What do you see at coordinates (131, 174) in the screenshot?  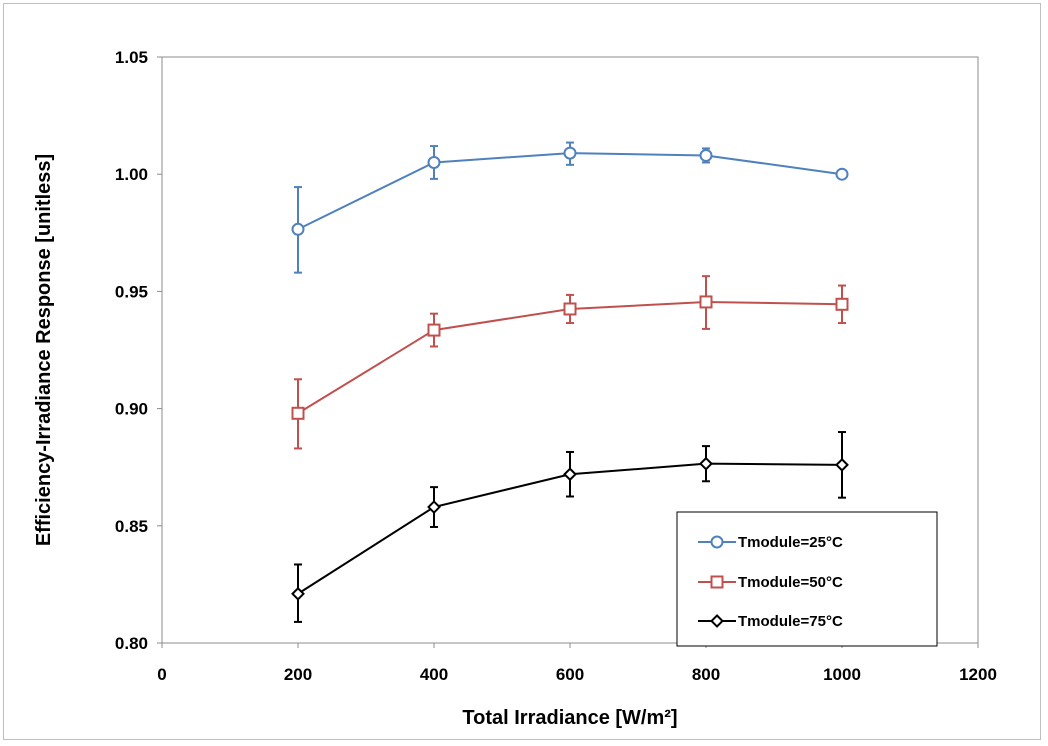 I see `y-tick-label: 1.00` at bounding box center [131, 174].